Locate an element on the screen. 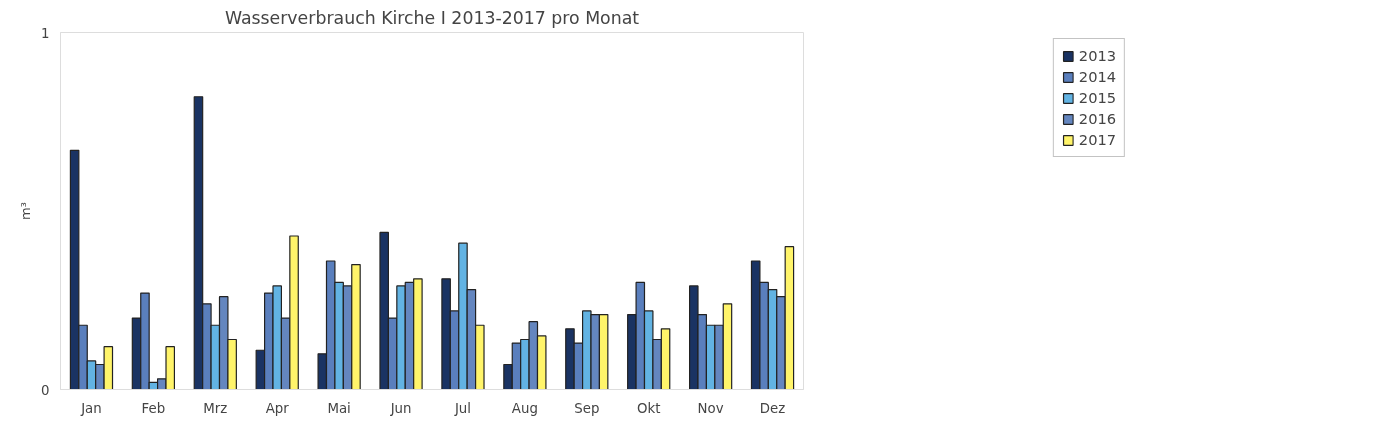 This screenshot has height=423, width=1383. chart-title: Wasserverbrauch Kirche I 2013-2017 pro Monat is located at coordinates (432, 17).